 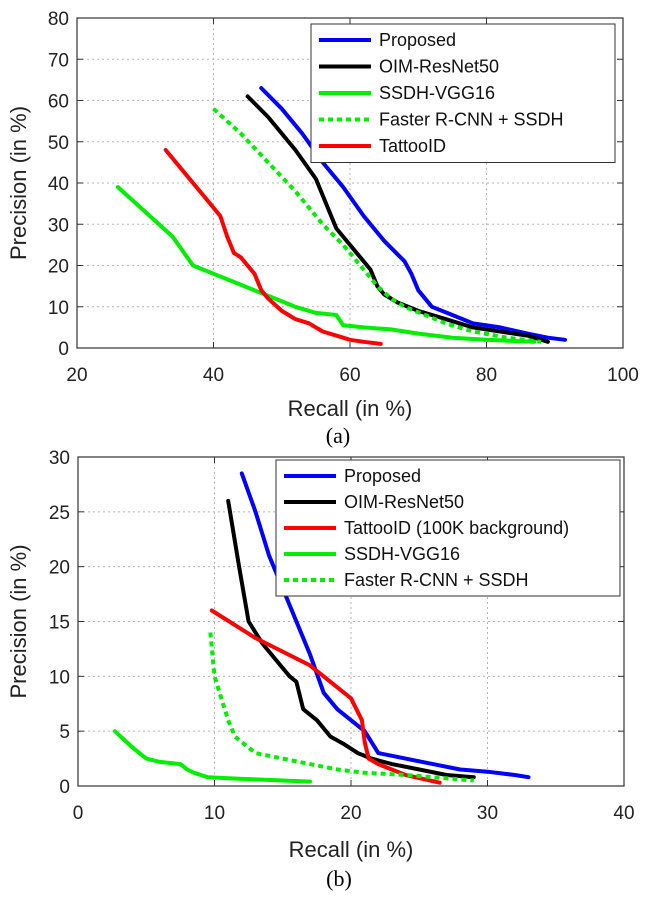 I want to click on legend-box, so click(x=463, y=93).